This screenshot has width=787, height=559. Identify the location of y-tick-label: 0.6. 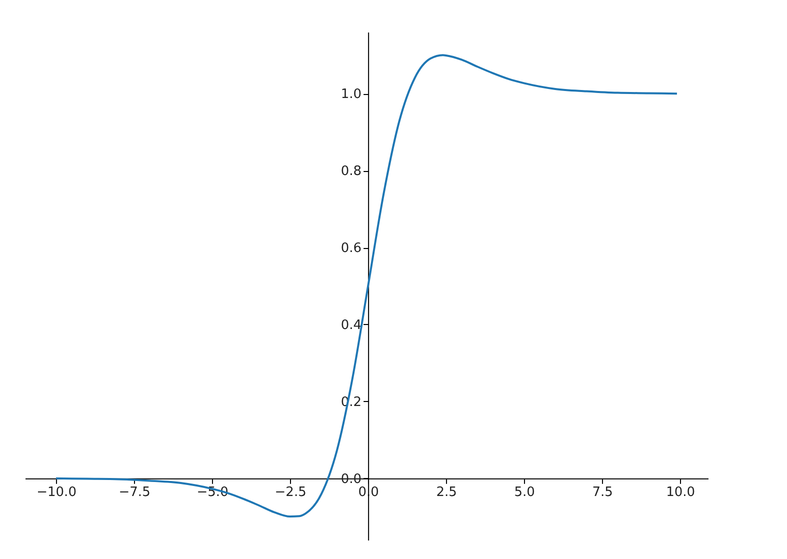
(351, 248).